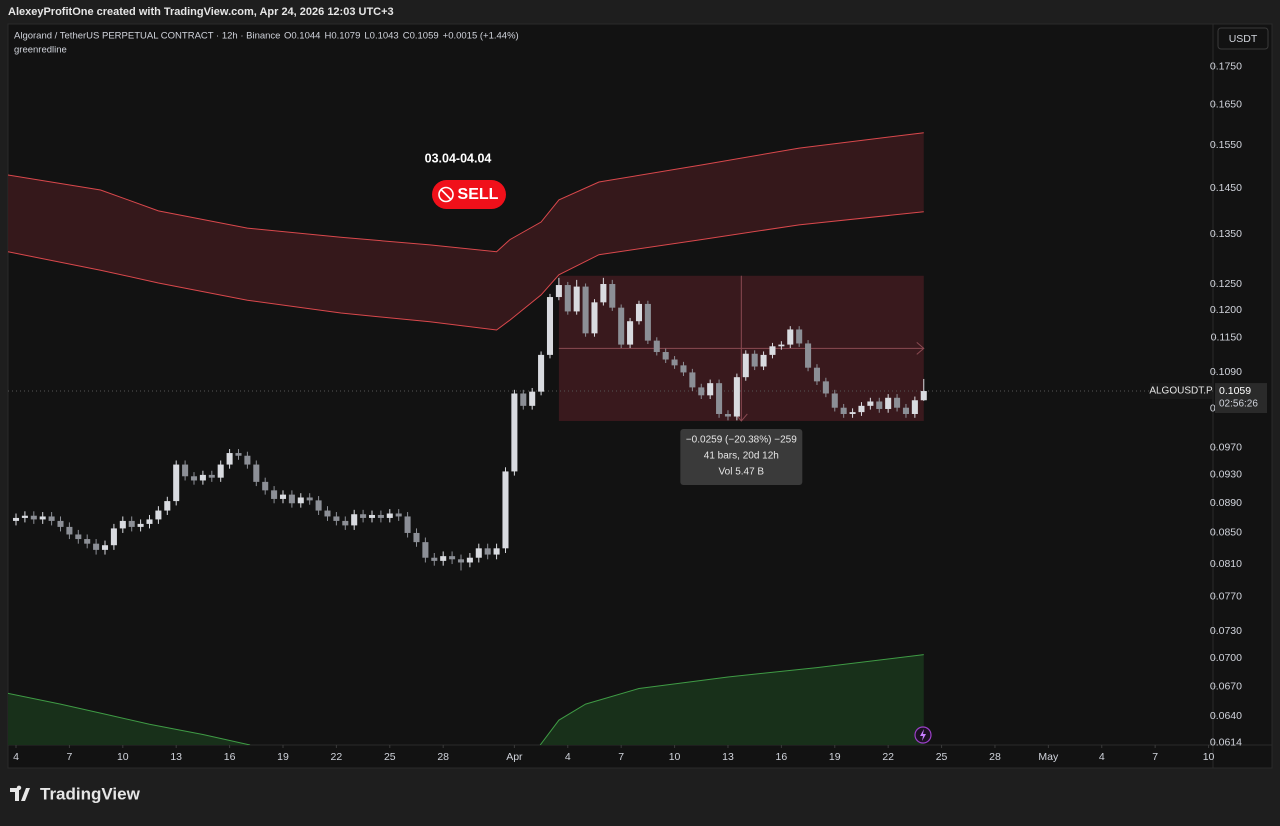  What do you see at coordinates (1226, 310) in the screenshot?
I see `y-tick-label: 0.1200` at bounding box center [1226, 310].